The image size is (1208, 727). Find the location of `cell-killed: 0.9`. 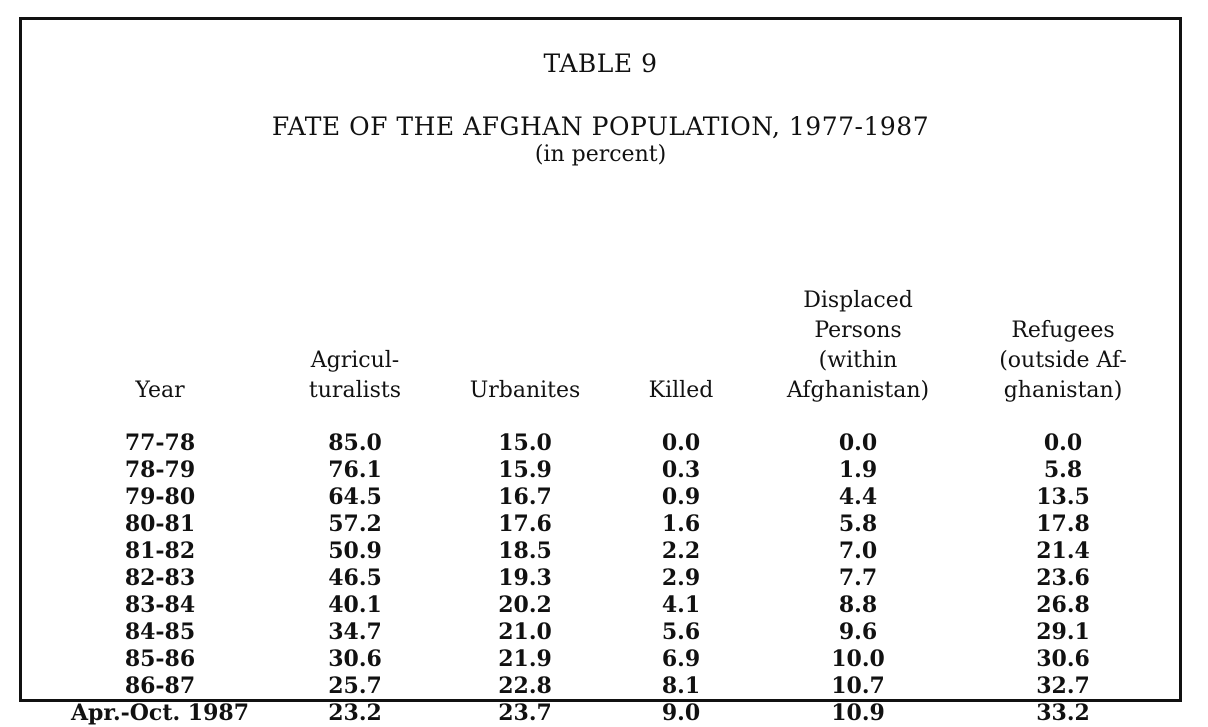

cell-killed: 0.9 is located at coordinates (681, 497).